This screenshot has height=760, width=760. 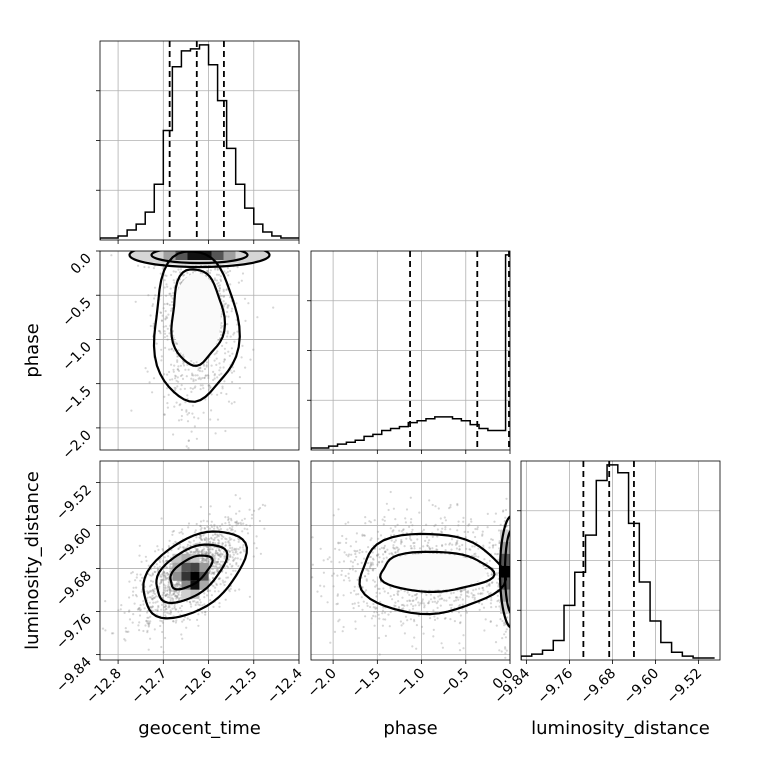 I want to click on contour-inner, so click(x=198, y=317).